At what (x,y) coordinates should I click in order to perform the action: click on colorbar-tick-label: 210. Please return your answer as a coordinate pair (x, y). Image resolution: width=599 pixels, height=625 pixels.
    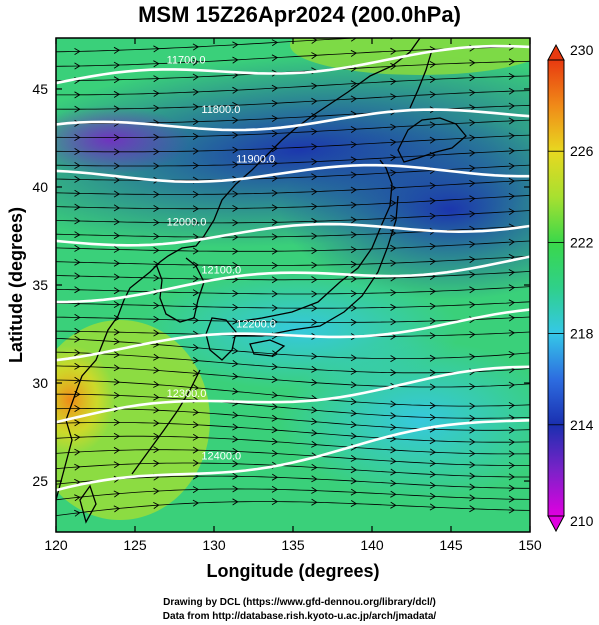
    Looking at the image, I should click on (582, 521).